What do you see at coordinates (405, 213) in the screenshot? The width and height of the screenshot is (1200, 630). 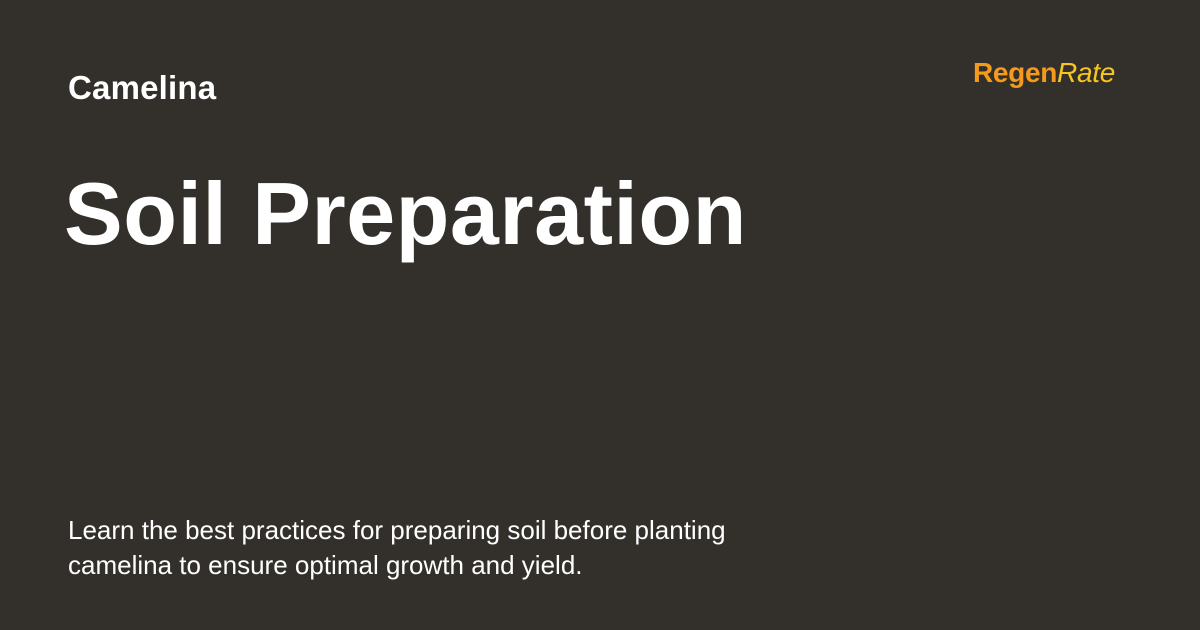 I see `page-title: Soil Preparation` at bounding box center [405, 213].